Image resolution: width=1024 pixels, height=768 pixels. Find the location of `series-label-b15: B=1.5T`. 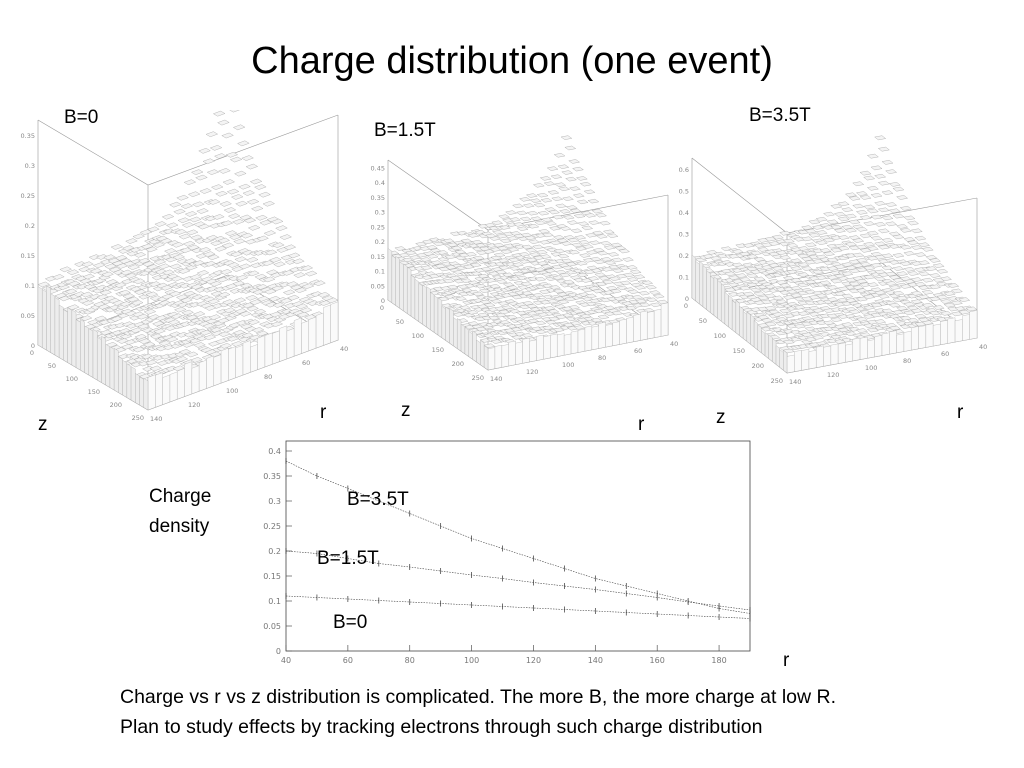

series-label-b15: B=1.5T is located at coordinates (348, 558).